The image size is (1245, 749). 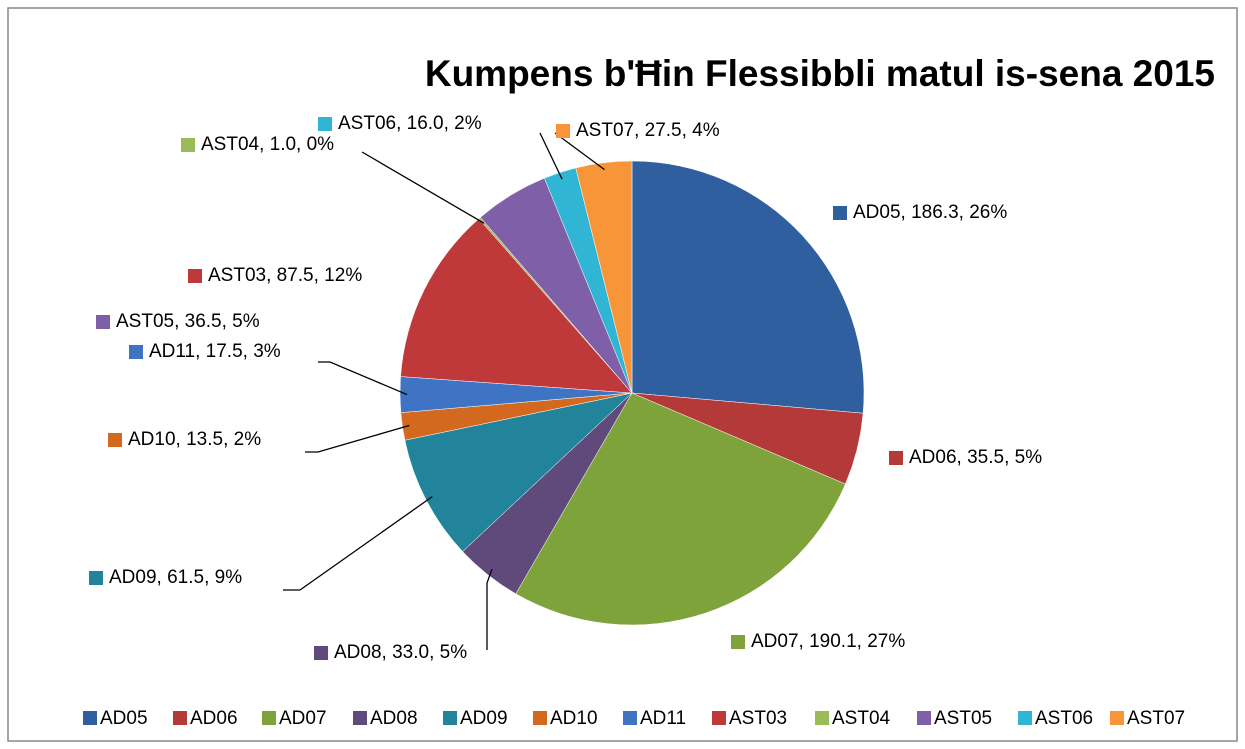 What do you see at coordinates (214, 718) in the screenshot?
I see `legend-label: AD06` at bounding box center [214, 718].